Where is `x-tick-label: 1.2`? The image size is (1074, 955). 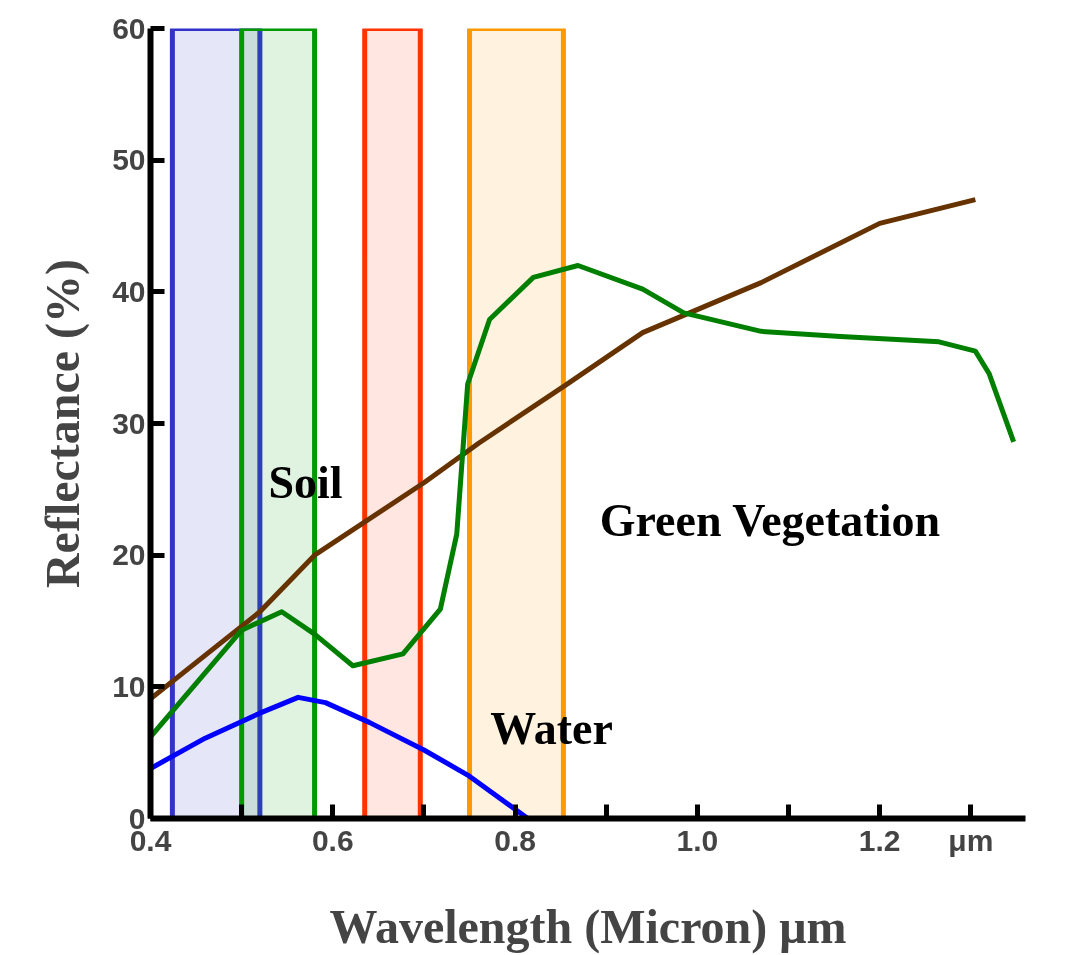
x-tick-label: 1.2 is located at coordinates (879, 840).